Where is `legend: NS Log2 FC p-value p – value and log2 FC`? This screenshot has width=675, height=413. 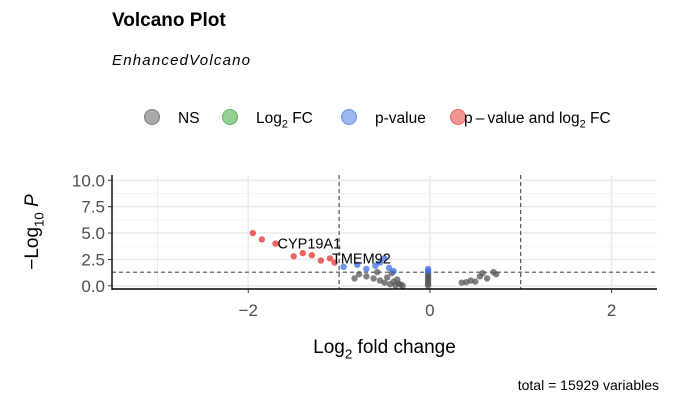
legend: NS Log2 FC p-value p – value and log2 FC is located at coordinates (377, 120).